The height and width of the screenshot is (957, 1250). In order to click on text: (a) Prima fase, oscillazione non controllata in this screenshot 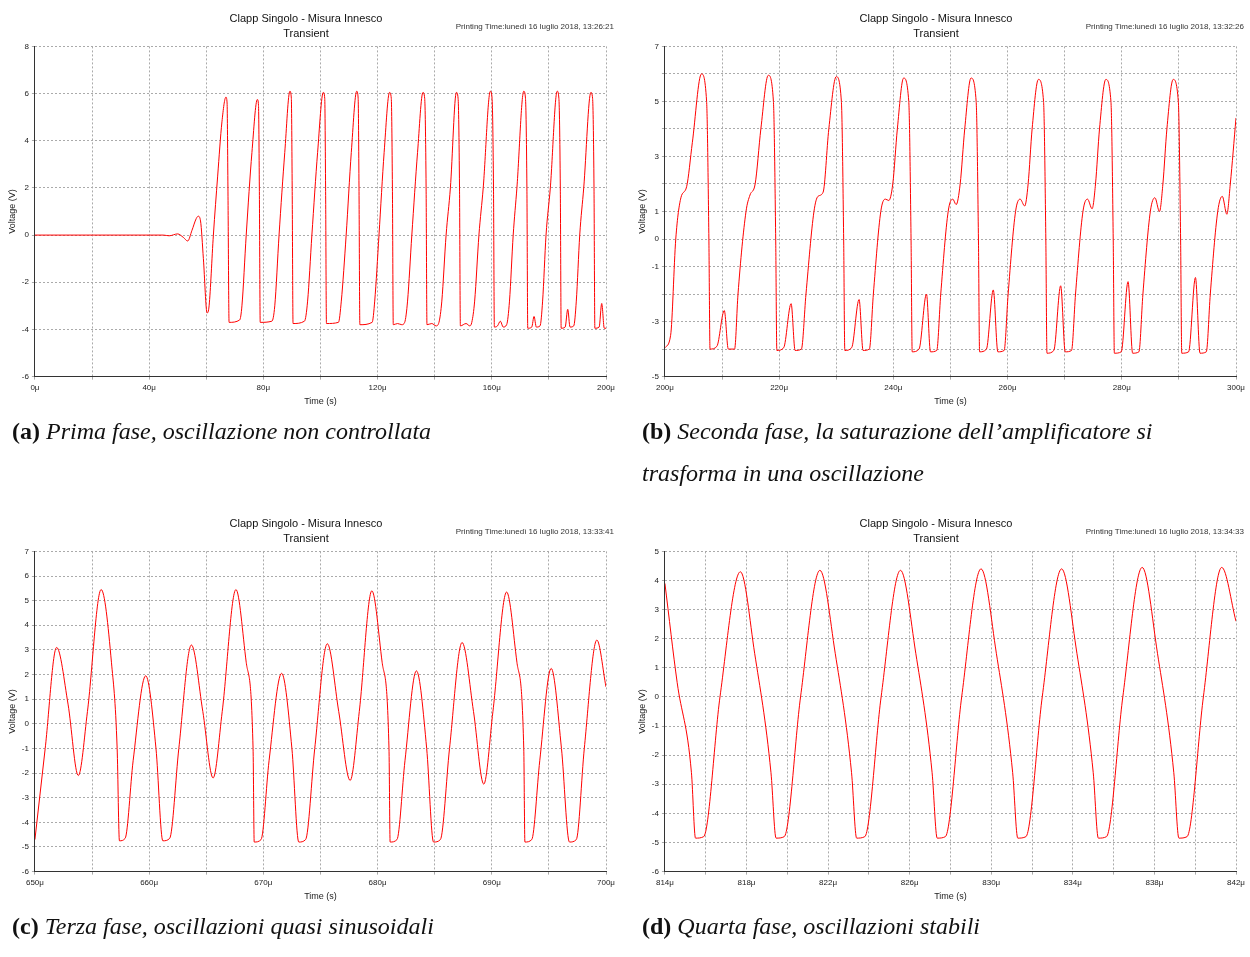, I will do `click(222, 431)`.